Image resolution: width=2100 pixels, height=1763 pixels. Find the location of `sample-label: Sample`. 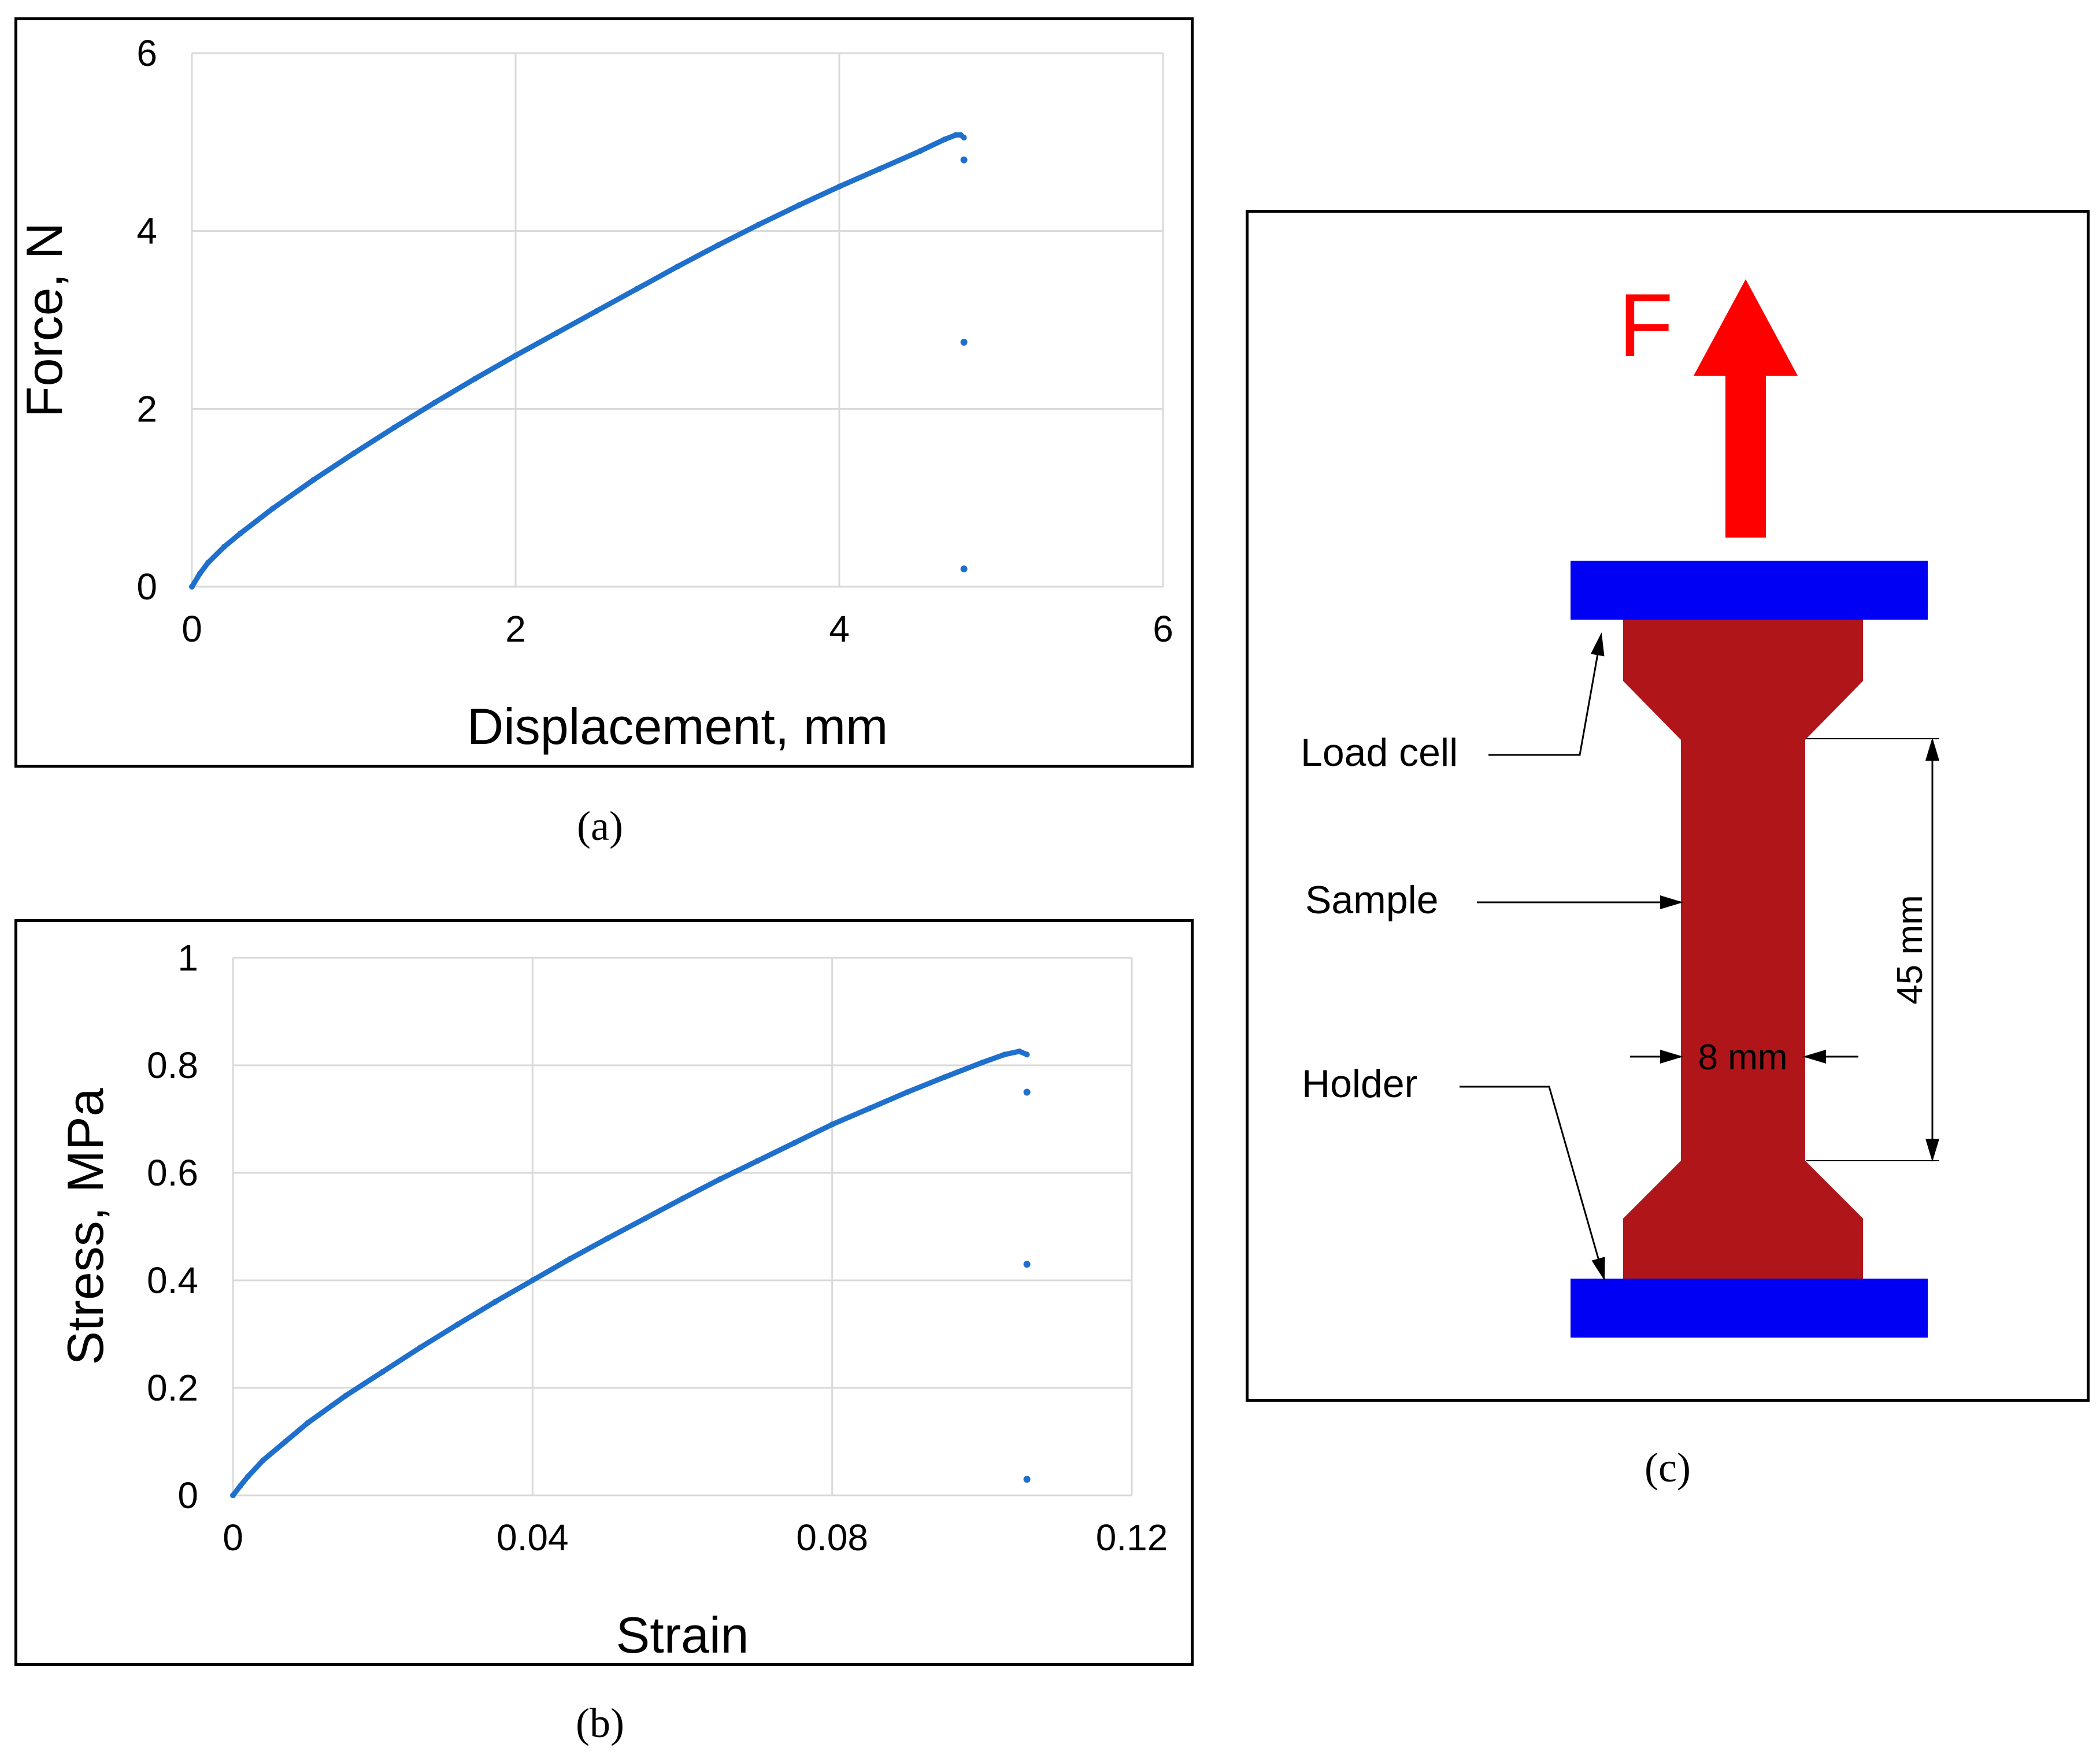

sample-label: Sample is located at coordinates (1372, 900).